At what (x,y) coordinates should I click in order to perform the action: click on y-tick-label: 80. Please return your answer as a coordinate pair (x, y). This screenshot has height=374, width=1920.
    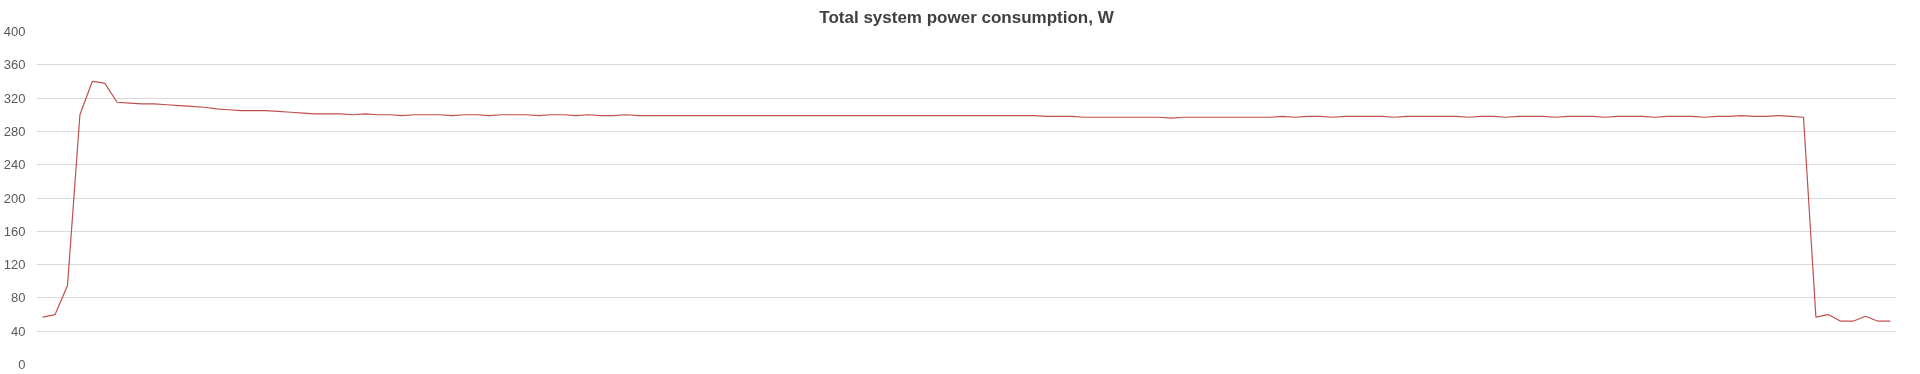
    Looking at the image, I should click on (18, 298).